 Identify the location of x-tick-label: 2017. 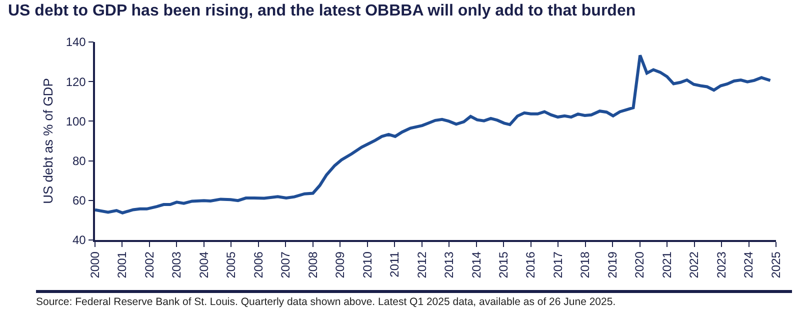
(557, 264).